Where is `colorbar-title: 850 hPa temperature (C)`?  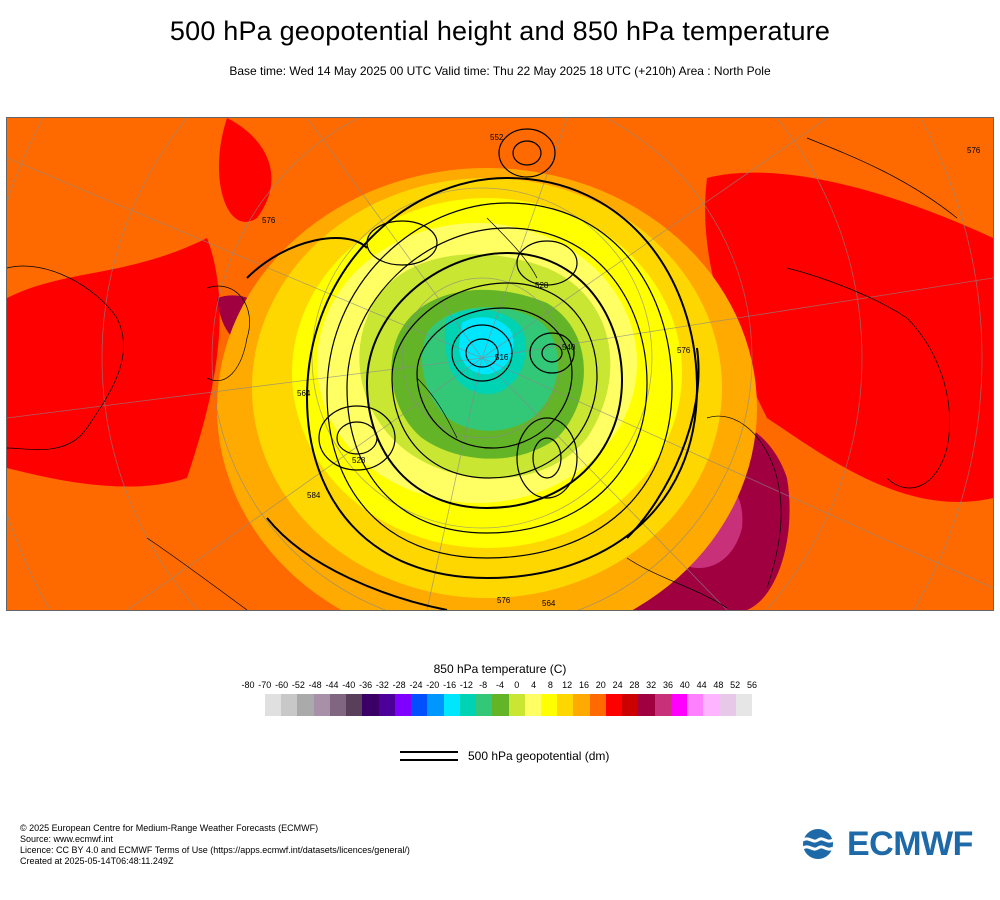
colorbar-title: 850 hPa temperature (C) is located at coordinates (500, 669).